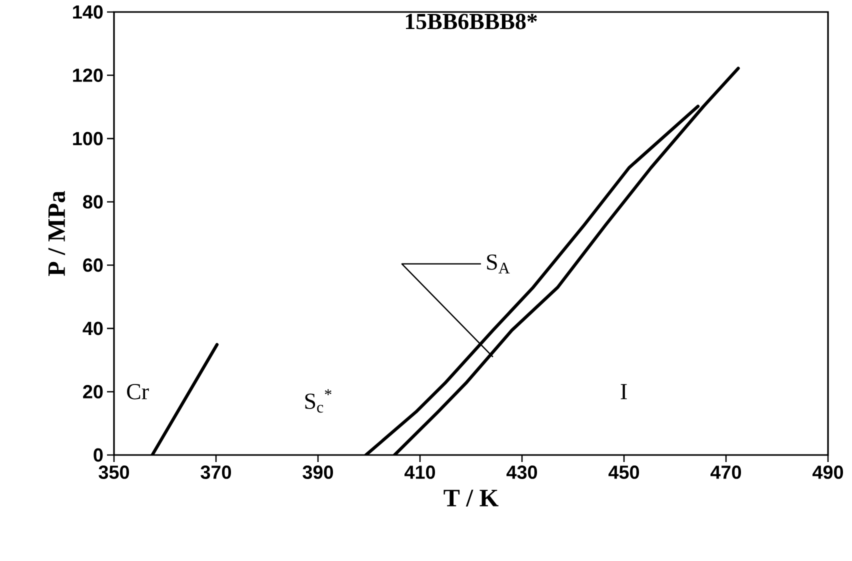  What do you see at coordinates (726, 472) in the screenshot?
I see `x-tick-label: 470` at bounding box center [726, 472].